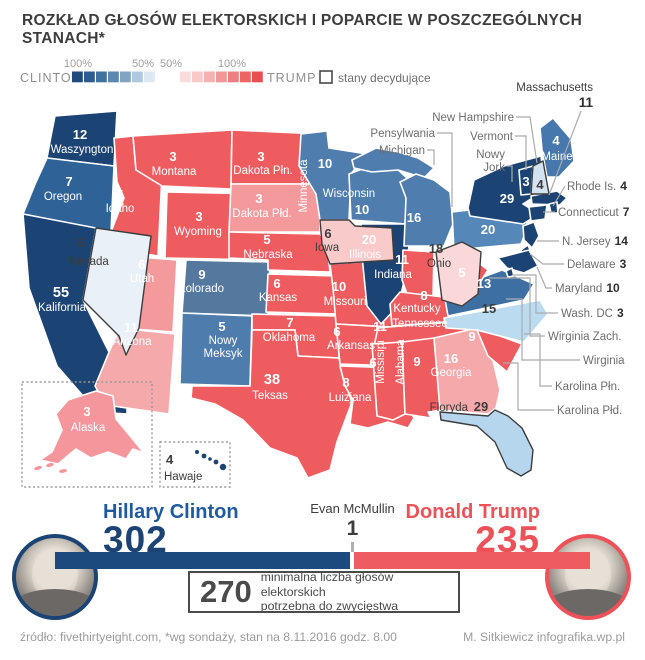 This screenshot has height=660, width=645. What do you see at coordinates (201, 274) in the screenshot?
I see `state-co-votes-label: 9` at bounding box center [201, 274].